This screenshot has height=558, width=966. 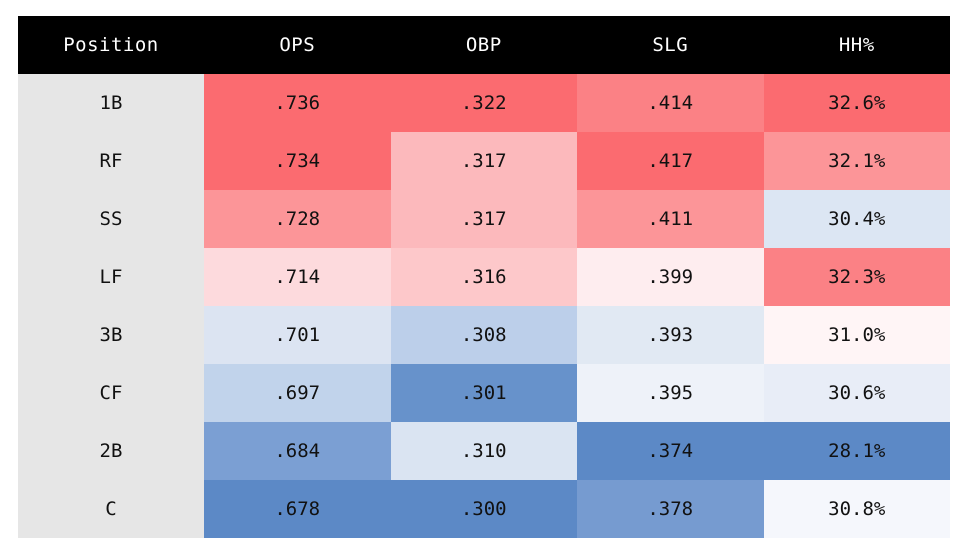 I want to click on slg-cell: .417, so click(x=670, y=161).